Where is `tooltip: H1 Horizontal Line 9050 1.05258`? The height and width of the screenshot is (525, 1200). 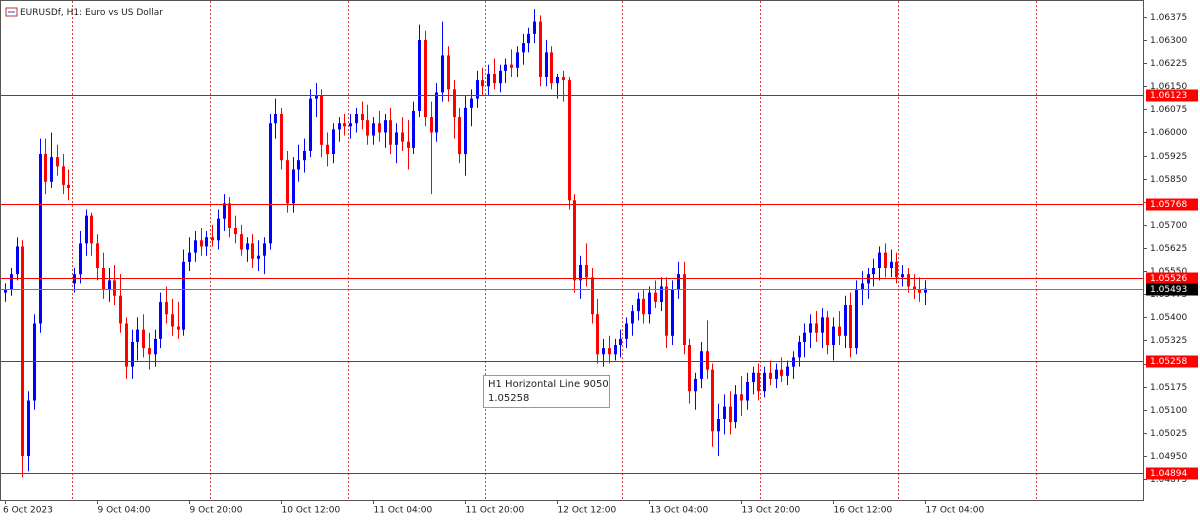
tooltip: H1 Horizontal Line 9050 1.05258 is located at coordinates (546, 391).